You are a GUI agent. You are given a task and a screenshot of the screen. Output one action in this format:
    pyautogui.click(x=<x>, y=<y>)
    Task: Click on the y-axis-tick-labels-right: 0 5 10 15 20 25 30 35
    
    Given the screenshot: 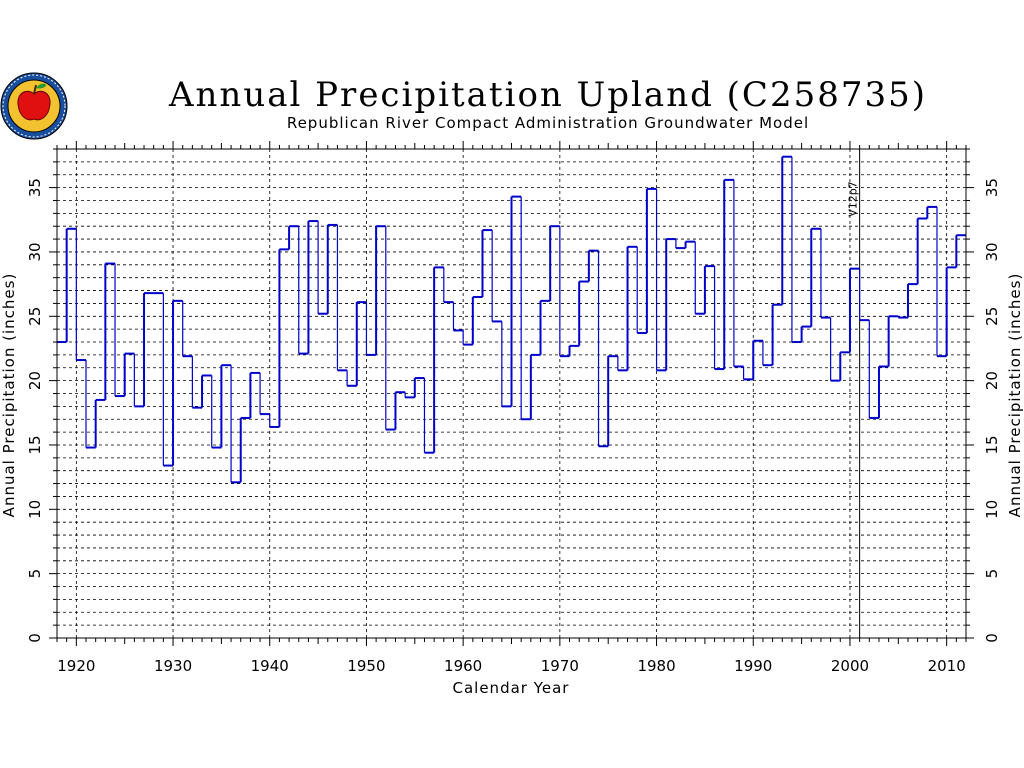 What is the action you would take?
    pyautogui.click(x=992, y=410)
    